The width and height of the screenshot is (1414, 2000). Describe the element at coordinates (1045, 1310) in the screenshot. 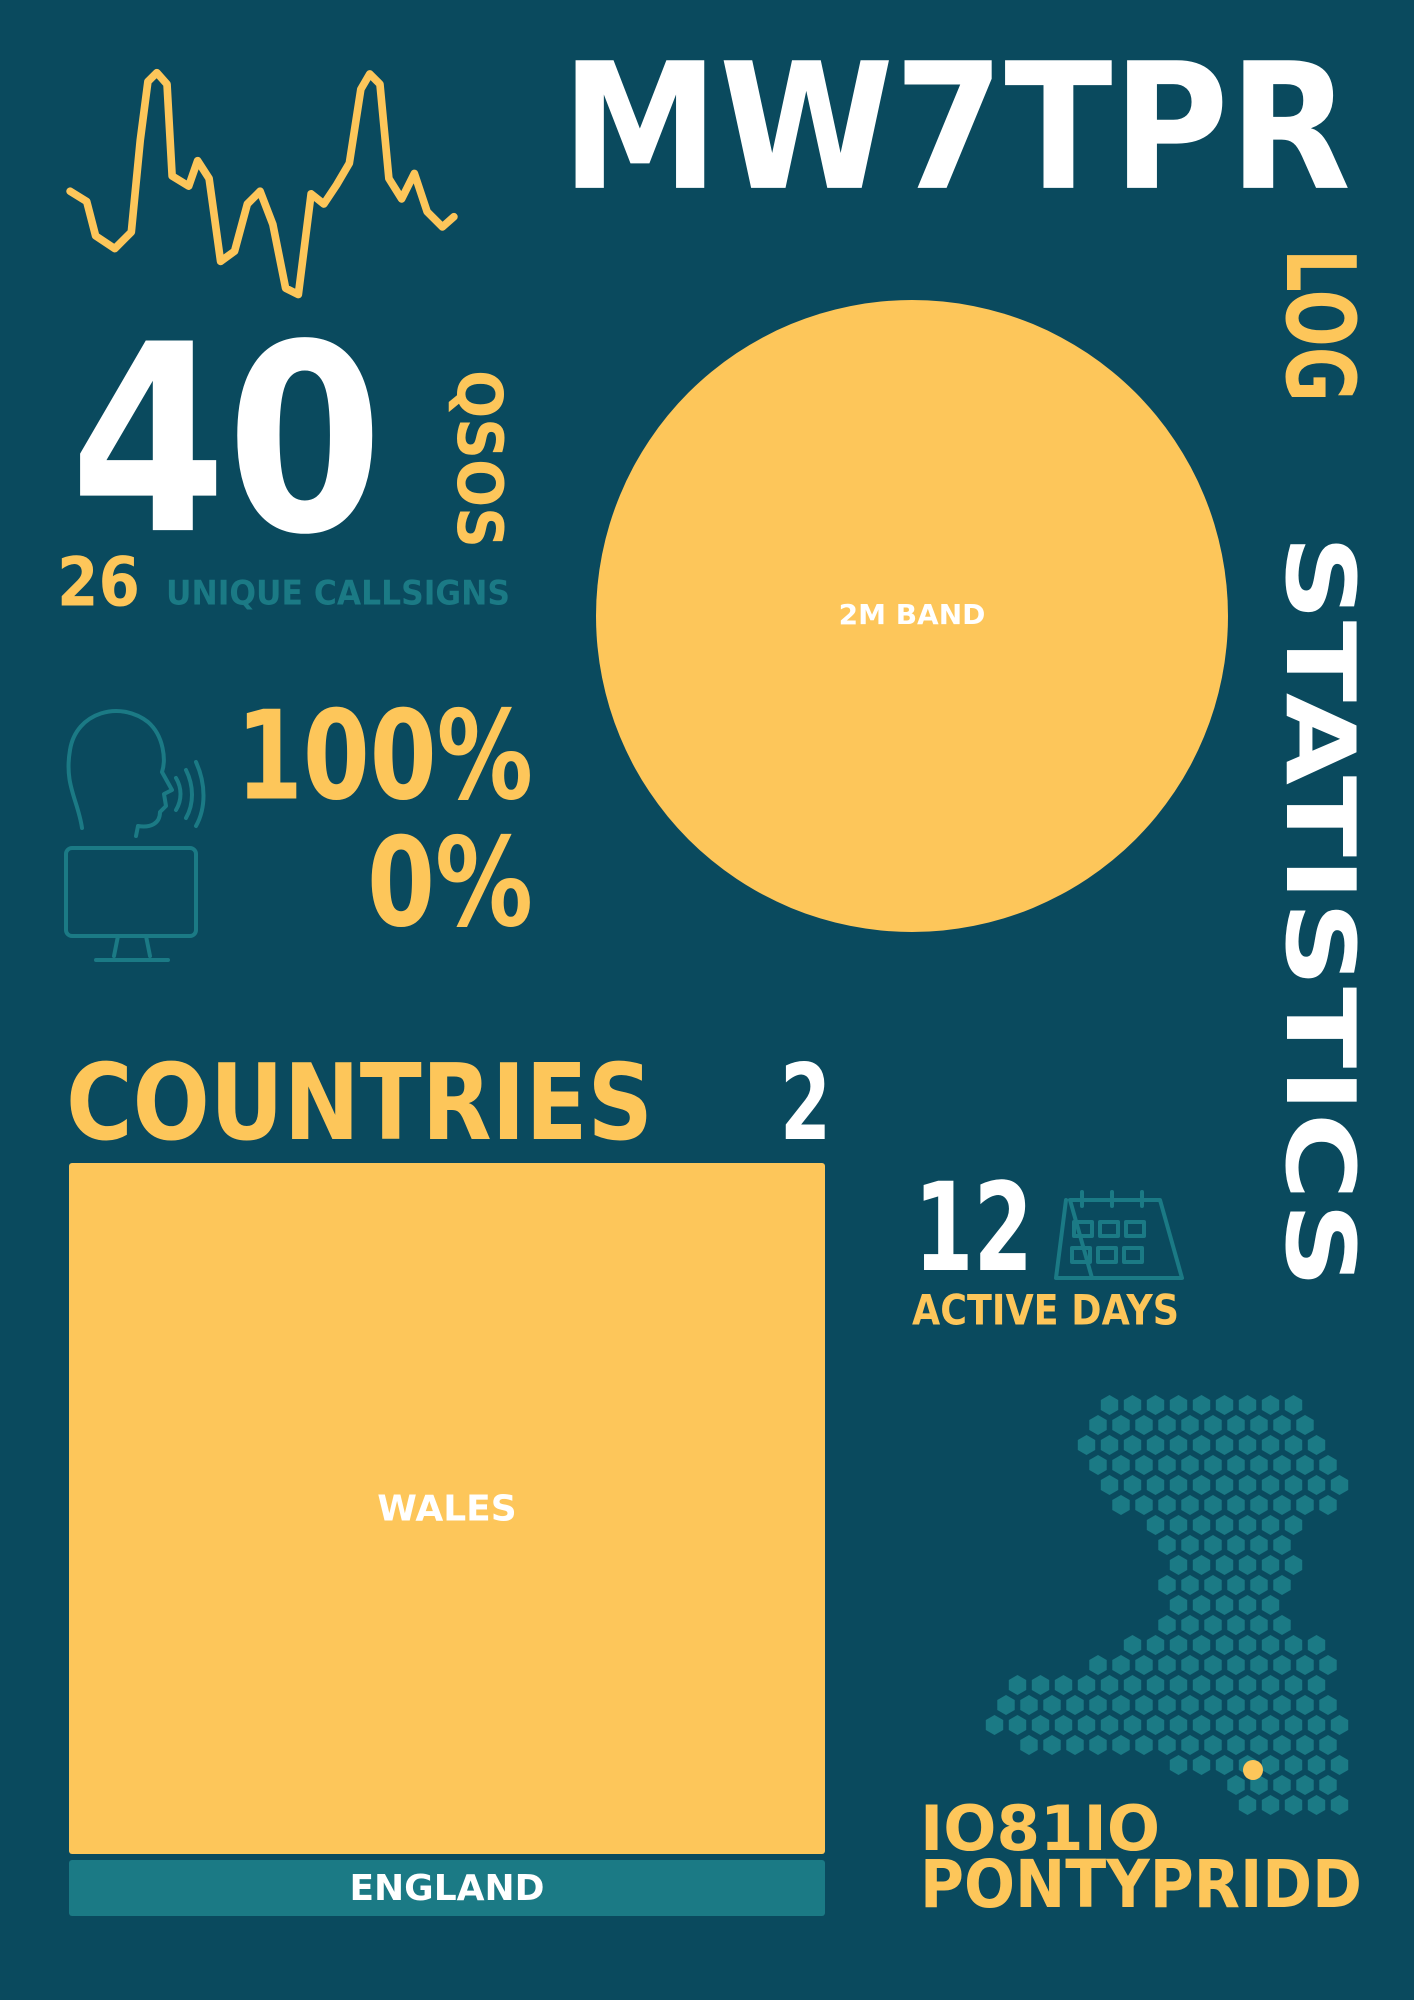

I see `active-days-label: ACTIVE DAYS` at that location.